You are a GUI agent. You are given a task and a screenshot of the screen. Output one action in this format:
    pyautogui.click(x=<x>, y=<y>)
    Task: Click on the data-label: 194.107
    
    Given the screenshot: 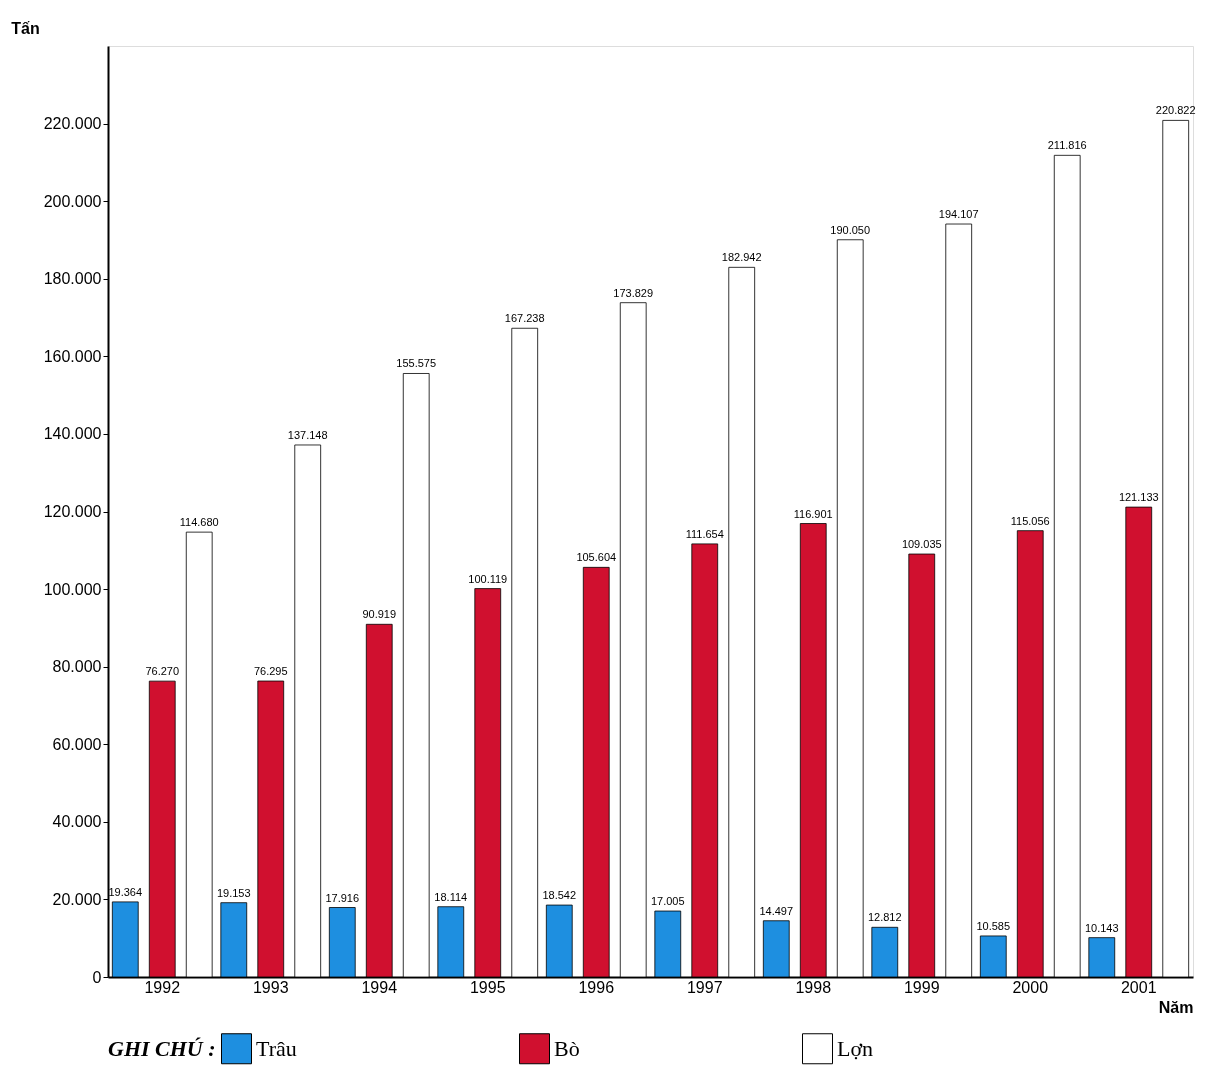 What is the action you would take?
    pyautogui.click(x=958, y=214)
    